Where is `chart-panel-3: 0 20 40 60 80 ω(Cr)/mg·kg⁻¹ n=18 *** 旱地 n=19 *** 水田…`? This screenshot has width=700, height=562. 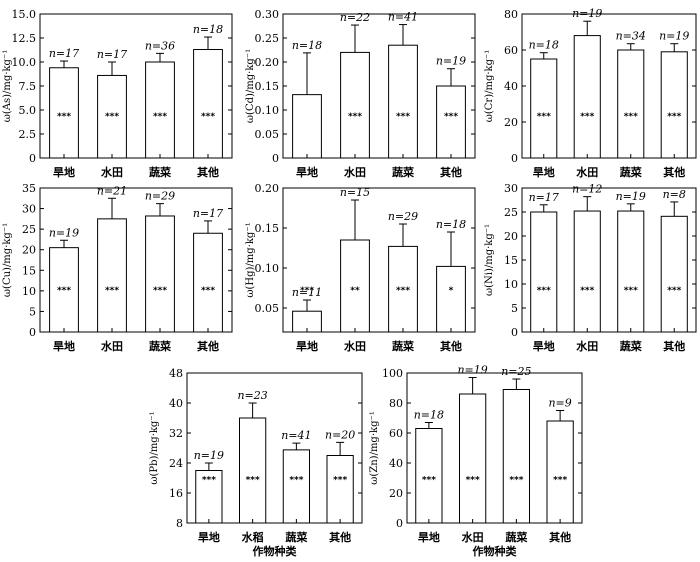 chart-panel-3: 0 20 40 60 80 ω(Cr)/mg·kg⁻¹ n=18 *** 旱地 n=19 *** 水田… is located at coordinates (590, 93).